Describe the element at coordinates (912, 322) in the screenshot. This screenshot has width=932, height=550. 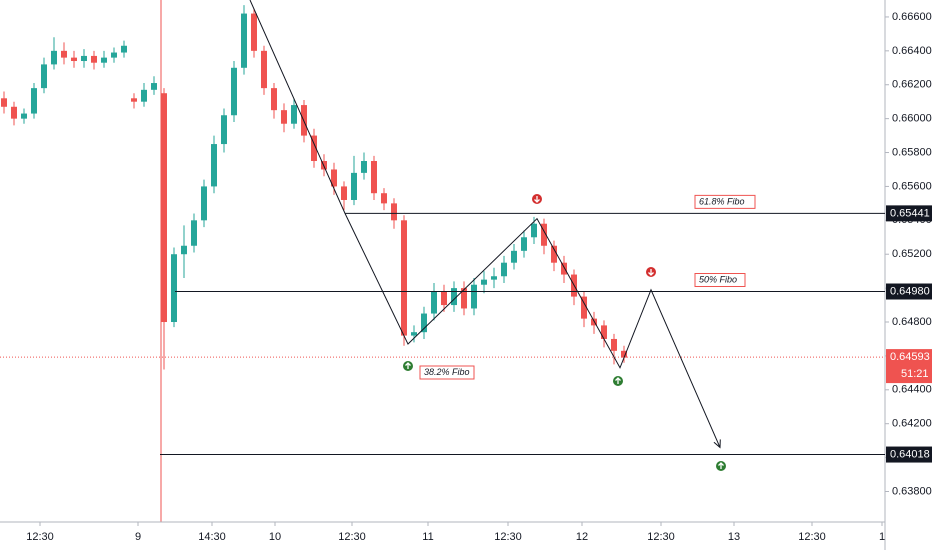
I see `y-tick-label: 0.64800` at that location.